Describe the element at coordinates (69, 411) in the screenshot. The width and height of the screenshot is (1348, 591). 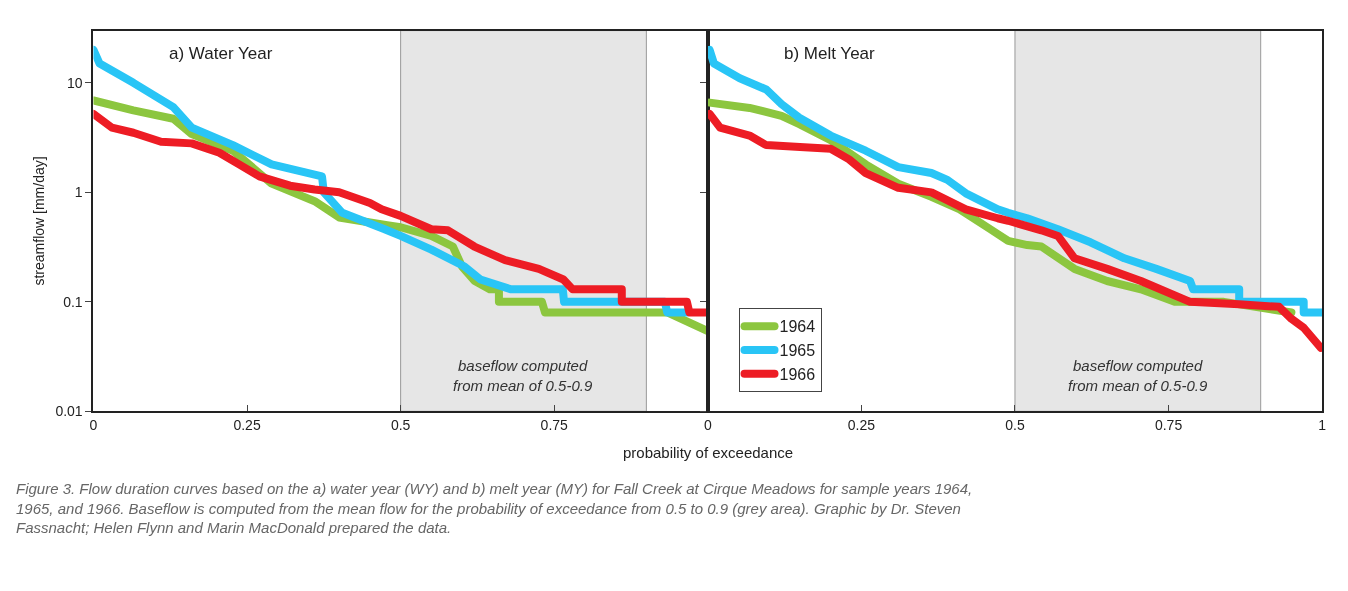
I see `y-tick-label: 0.01` at that location.